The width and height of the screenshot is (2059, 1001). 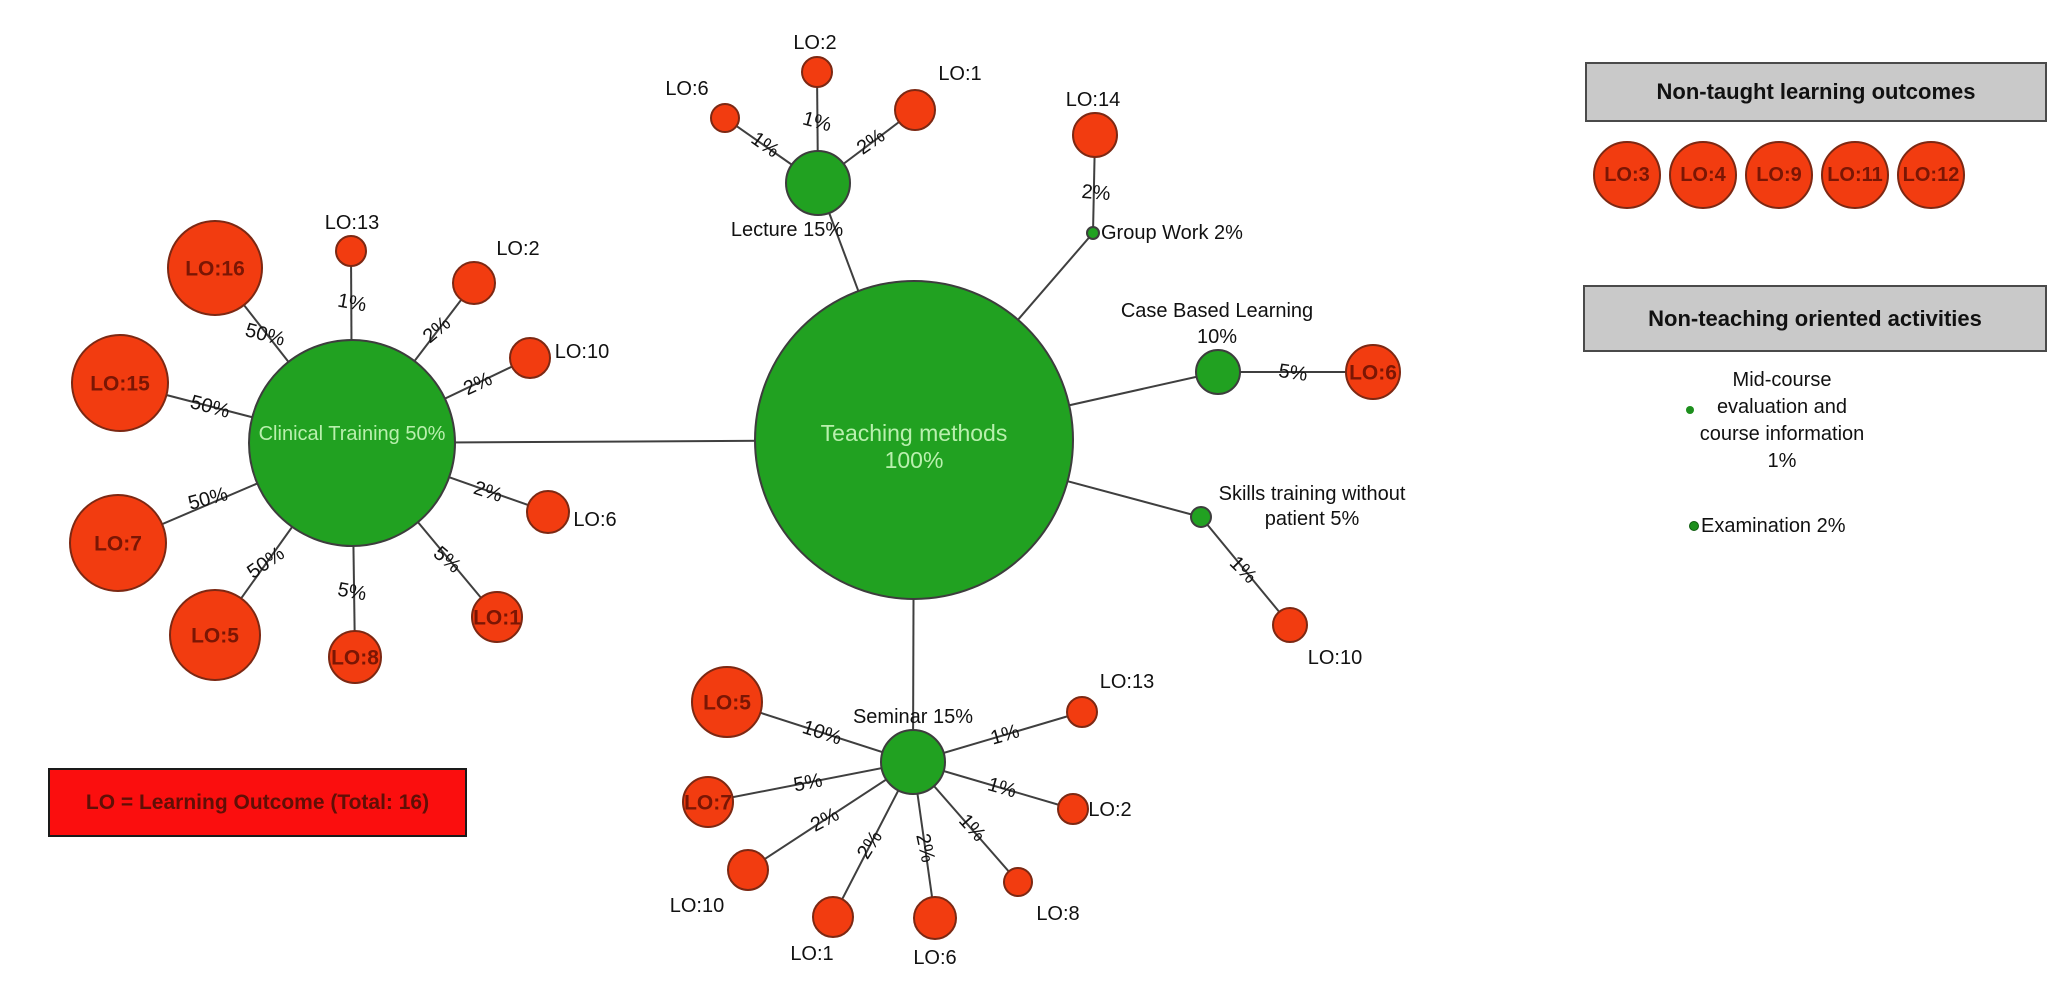 I want to click on node-outcome-clinical-lo8, so click(x=355, y=657).